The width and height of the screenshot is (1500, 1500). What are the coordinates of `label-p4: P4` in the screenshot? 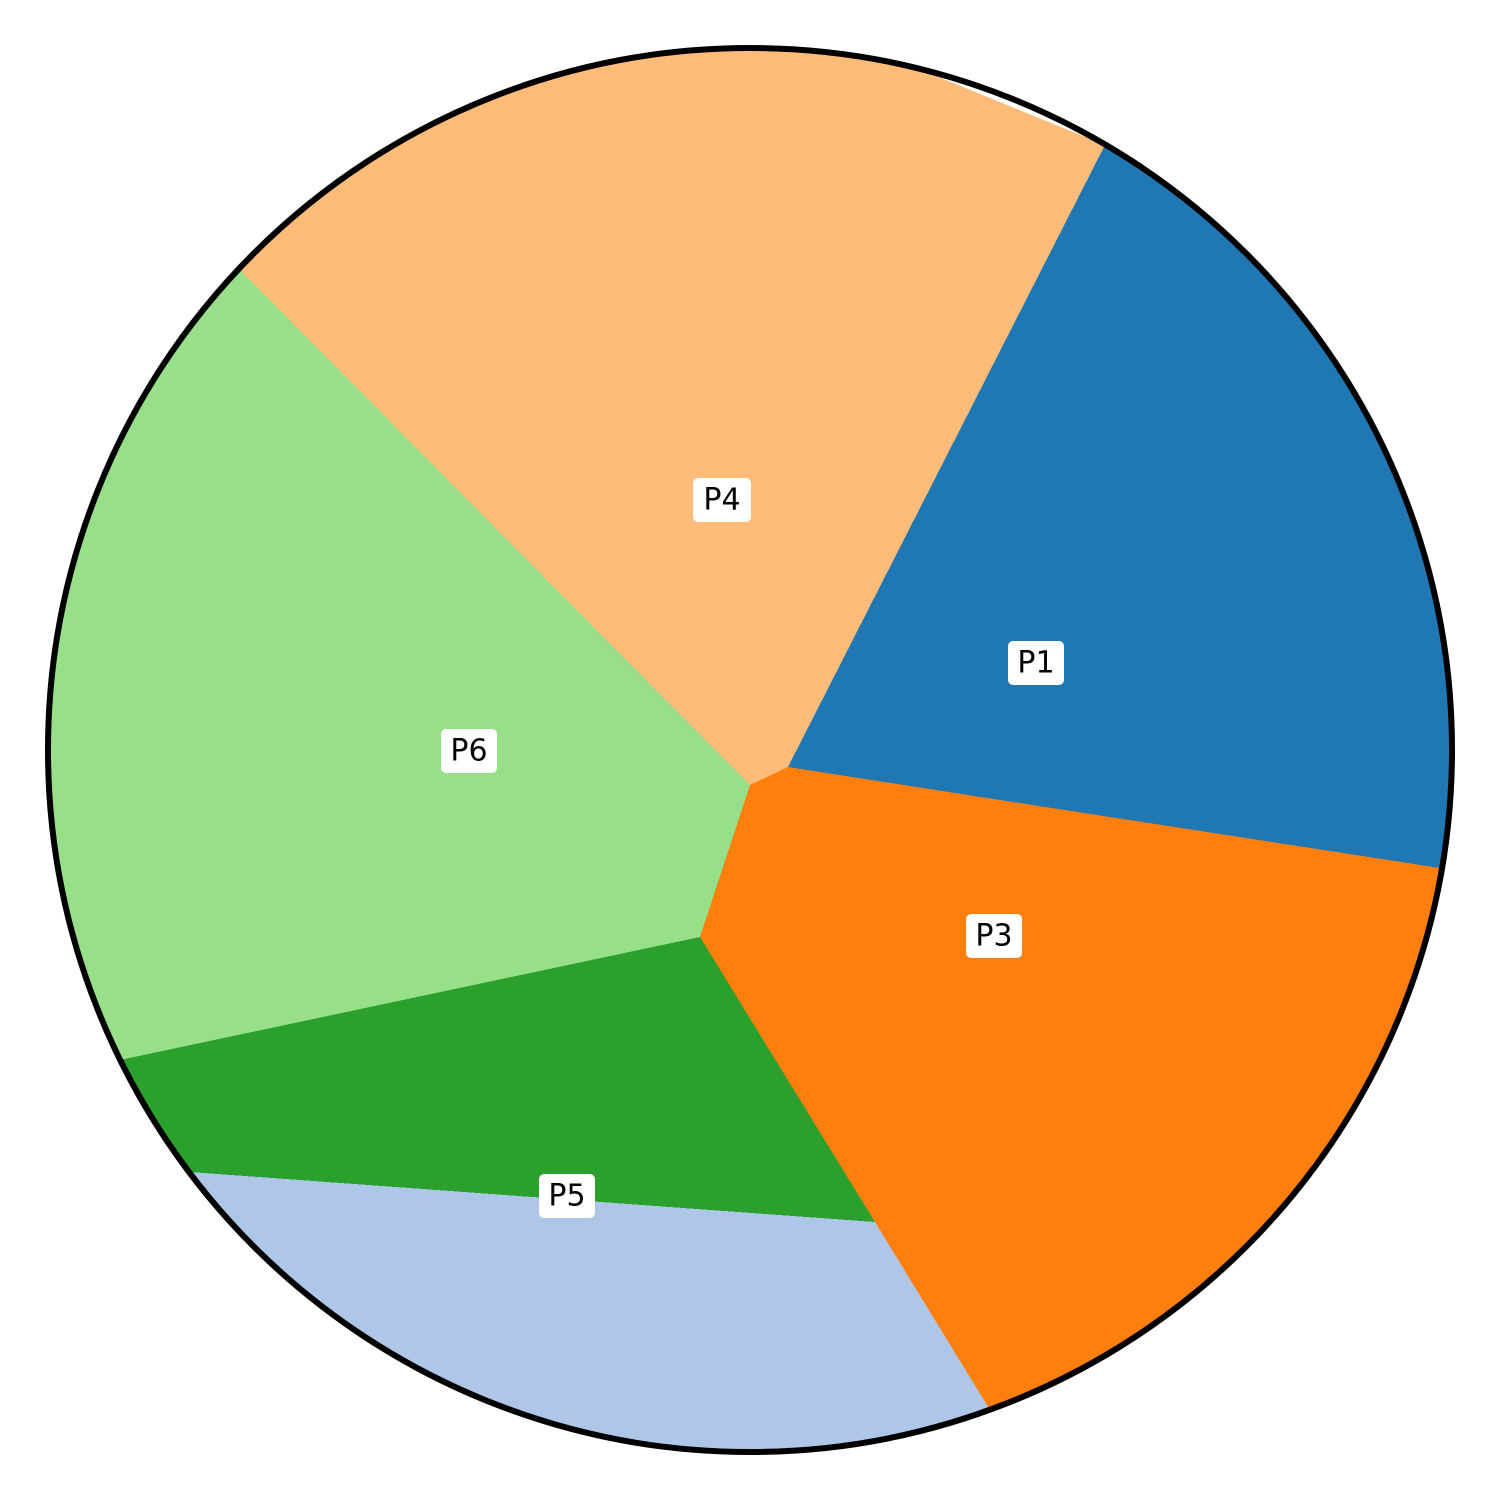 It's located at (722, 500).